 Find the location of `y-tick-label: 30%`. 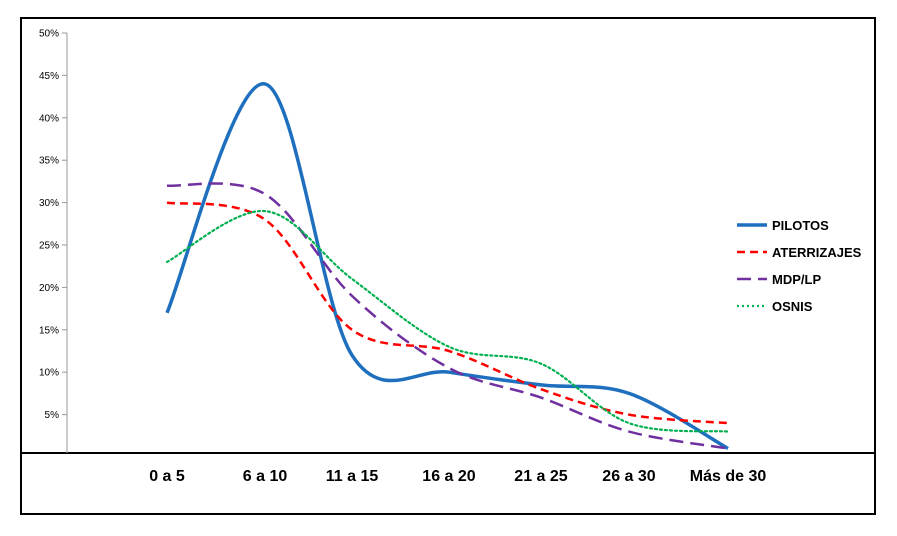

y-tick-label: 30% is located at coordinates (49, 203).